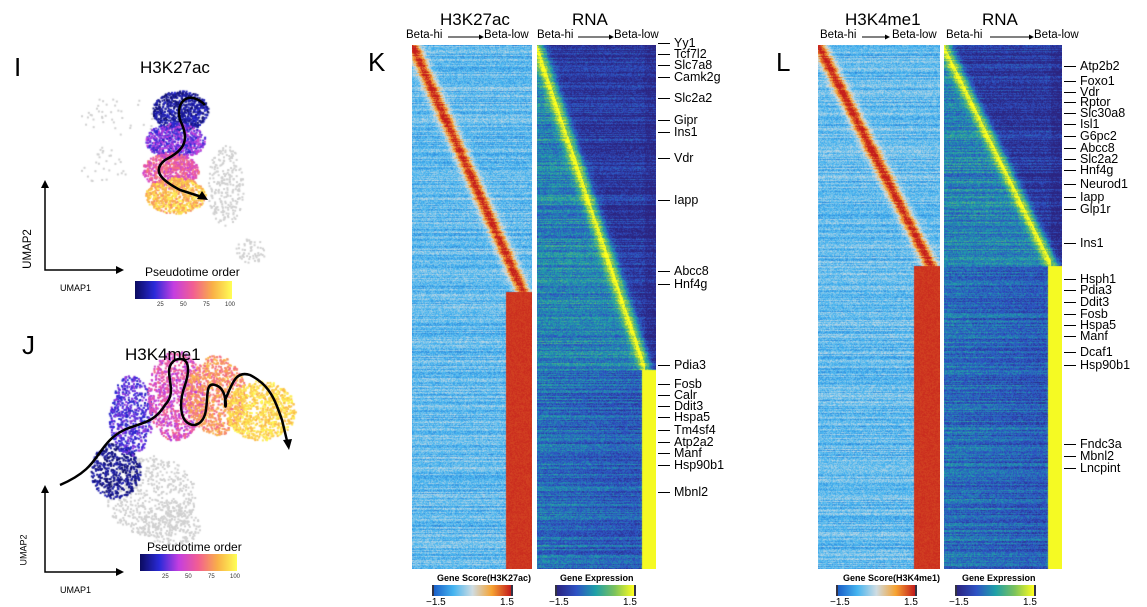 This screenshot has width=1147, height=607. What do you see at coordinates (163, 354) in the screenshot?
I see `umap-title-j: H3K4me1` at bounding box center [163, 354].